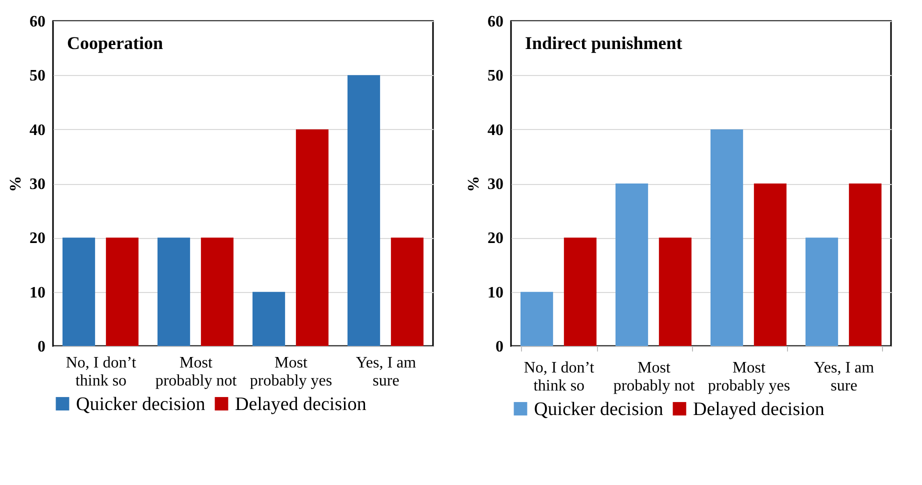 The image size is (922, 485). I want to click on text: Indirect punishment, so click(603, 43).